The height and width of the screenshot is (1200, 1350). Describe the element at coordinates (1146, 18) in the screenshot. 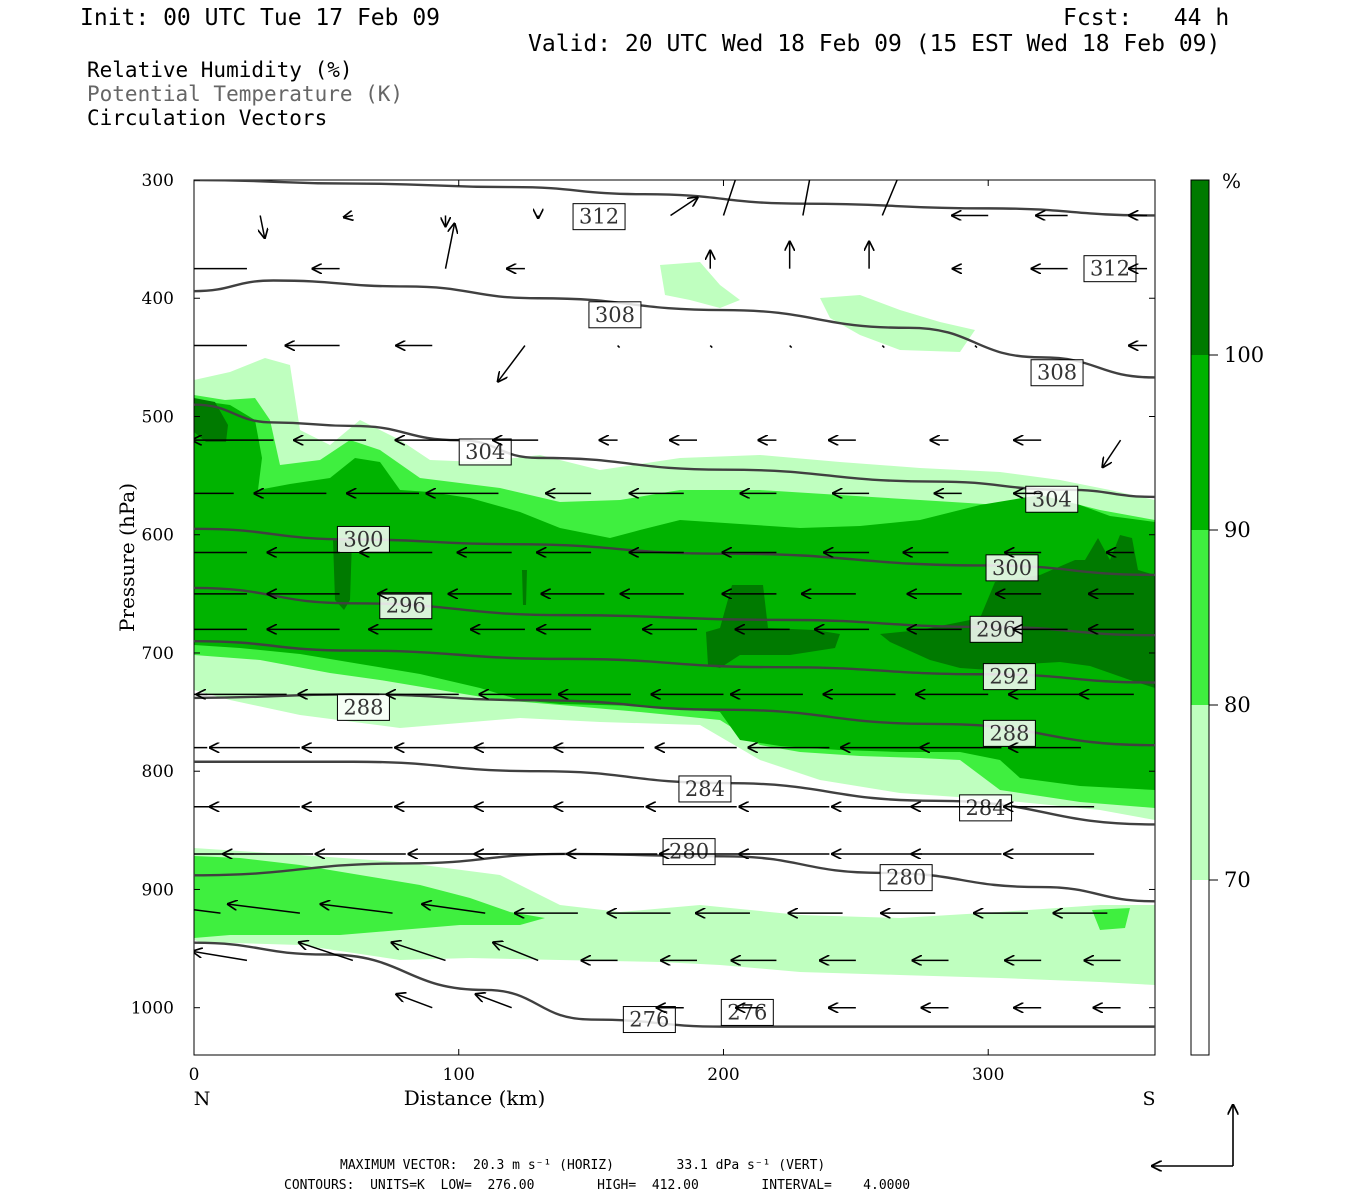

I see `forecast-hour: Fcst: 44 h` at that location.